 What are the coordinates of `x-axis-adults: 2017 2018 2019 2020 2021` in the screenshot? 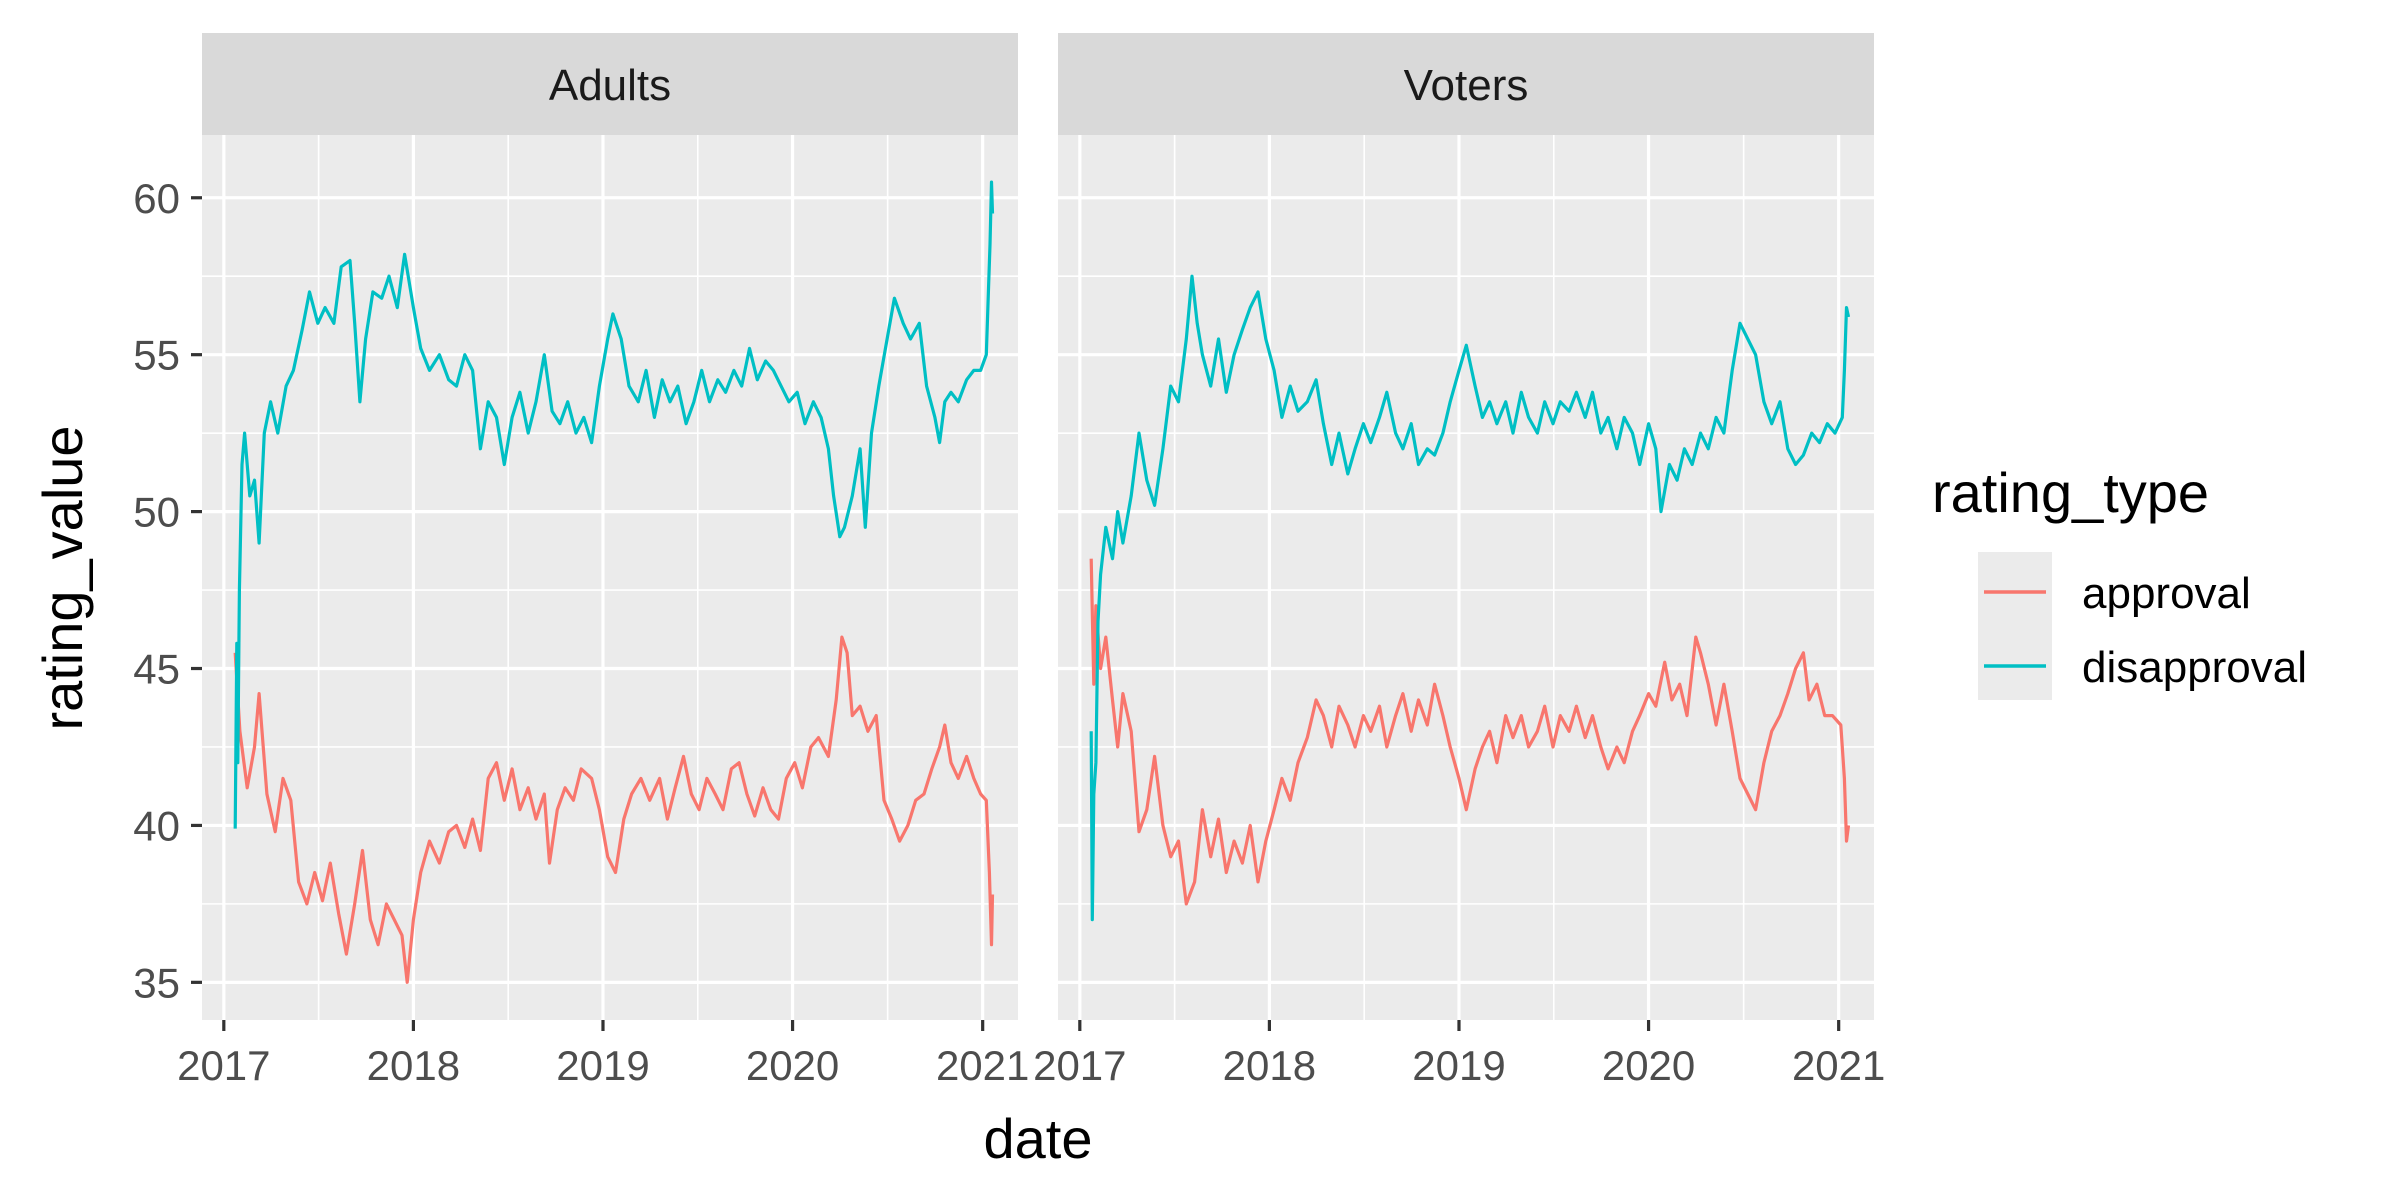 It's located at (603, 1054).